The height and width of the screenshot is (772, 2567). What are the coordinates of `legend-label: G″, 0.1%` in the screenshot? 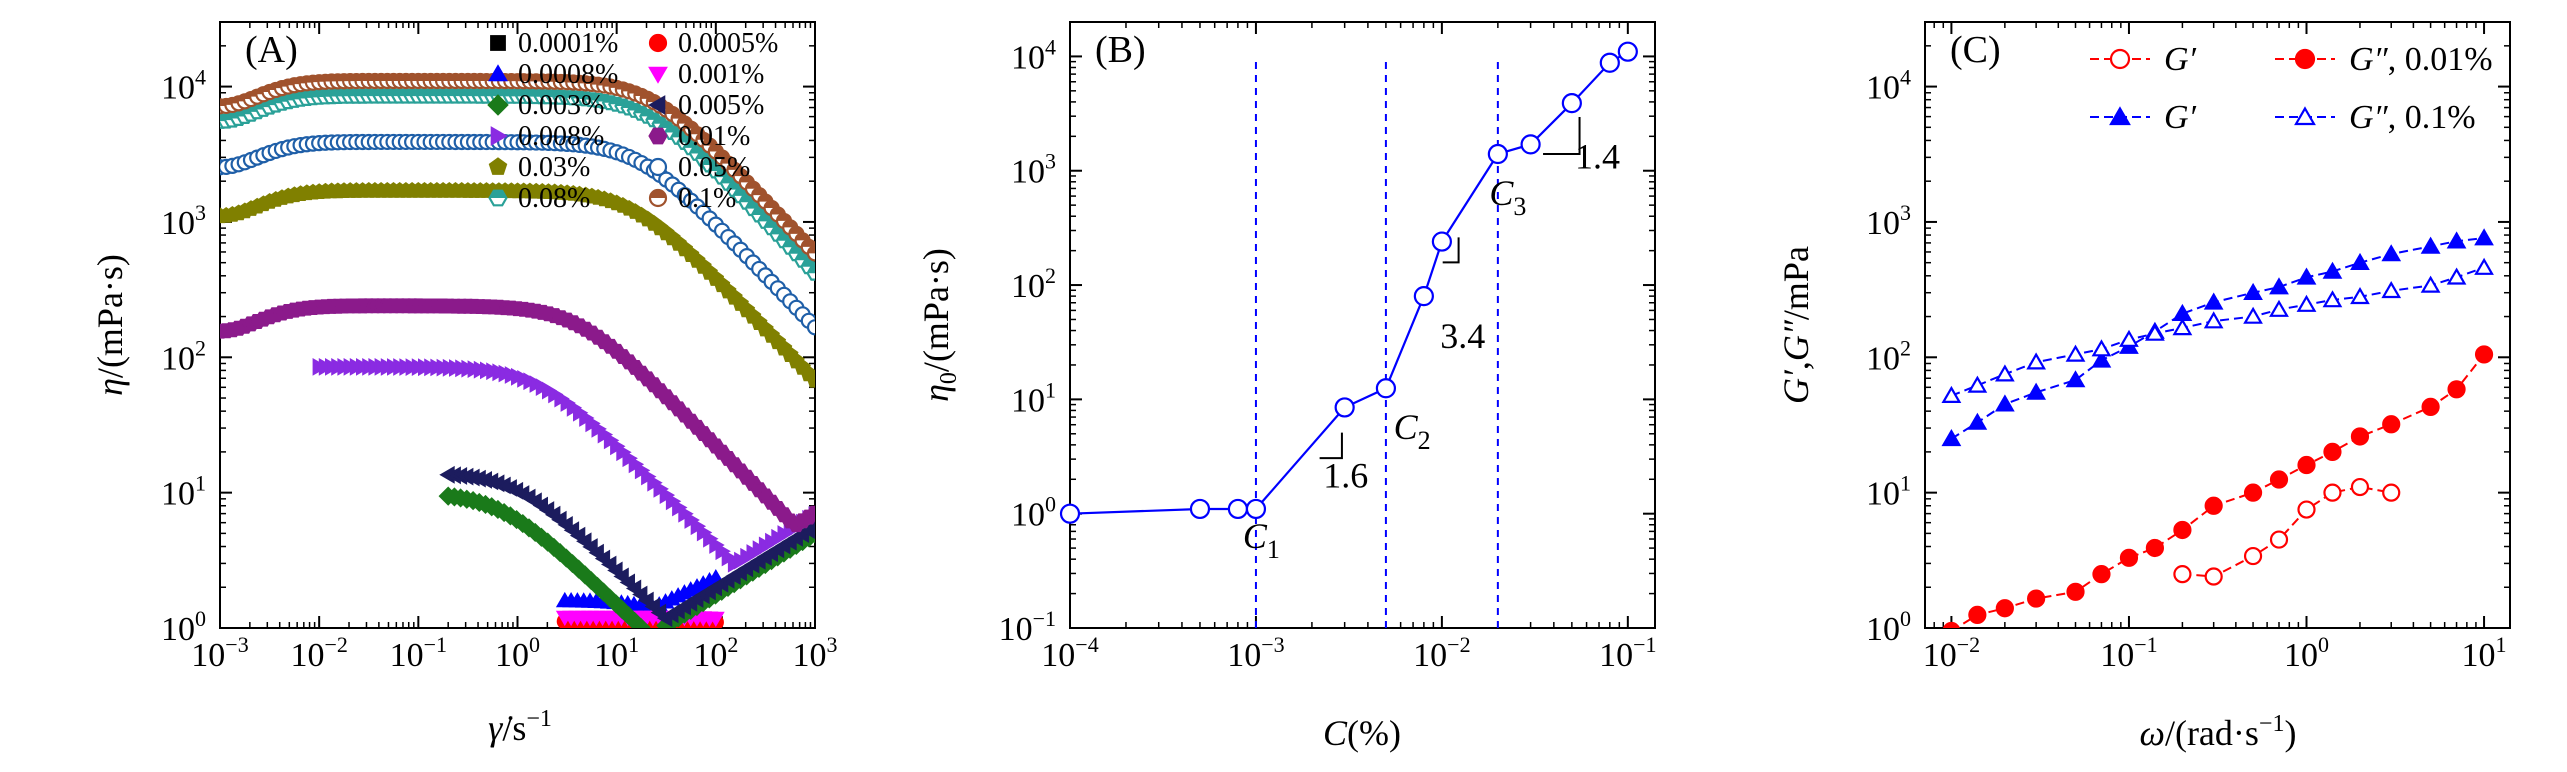 It's located at (2412, 117).